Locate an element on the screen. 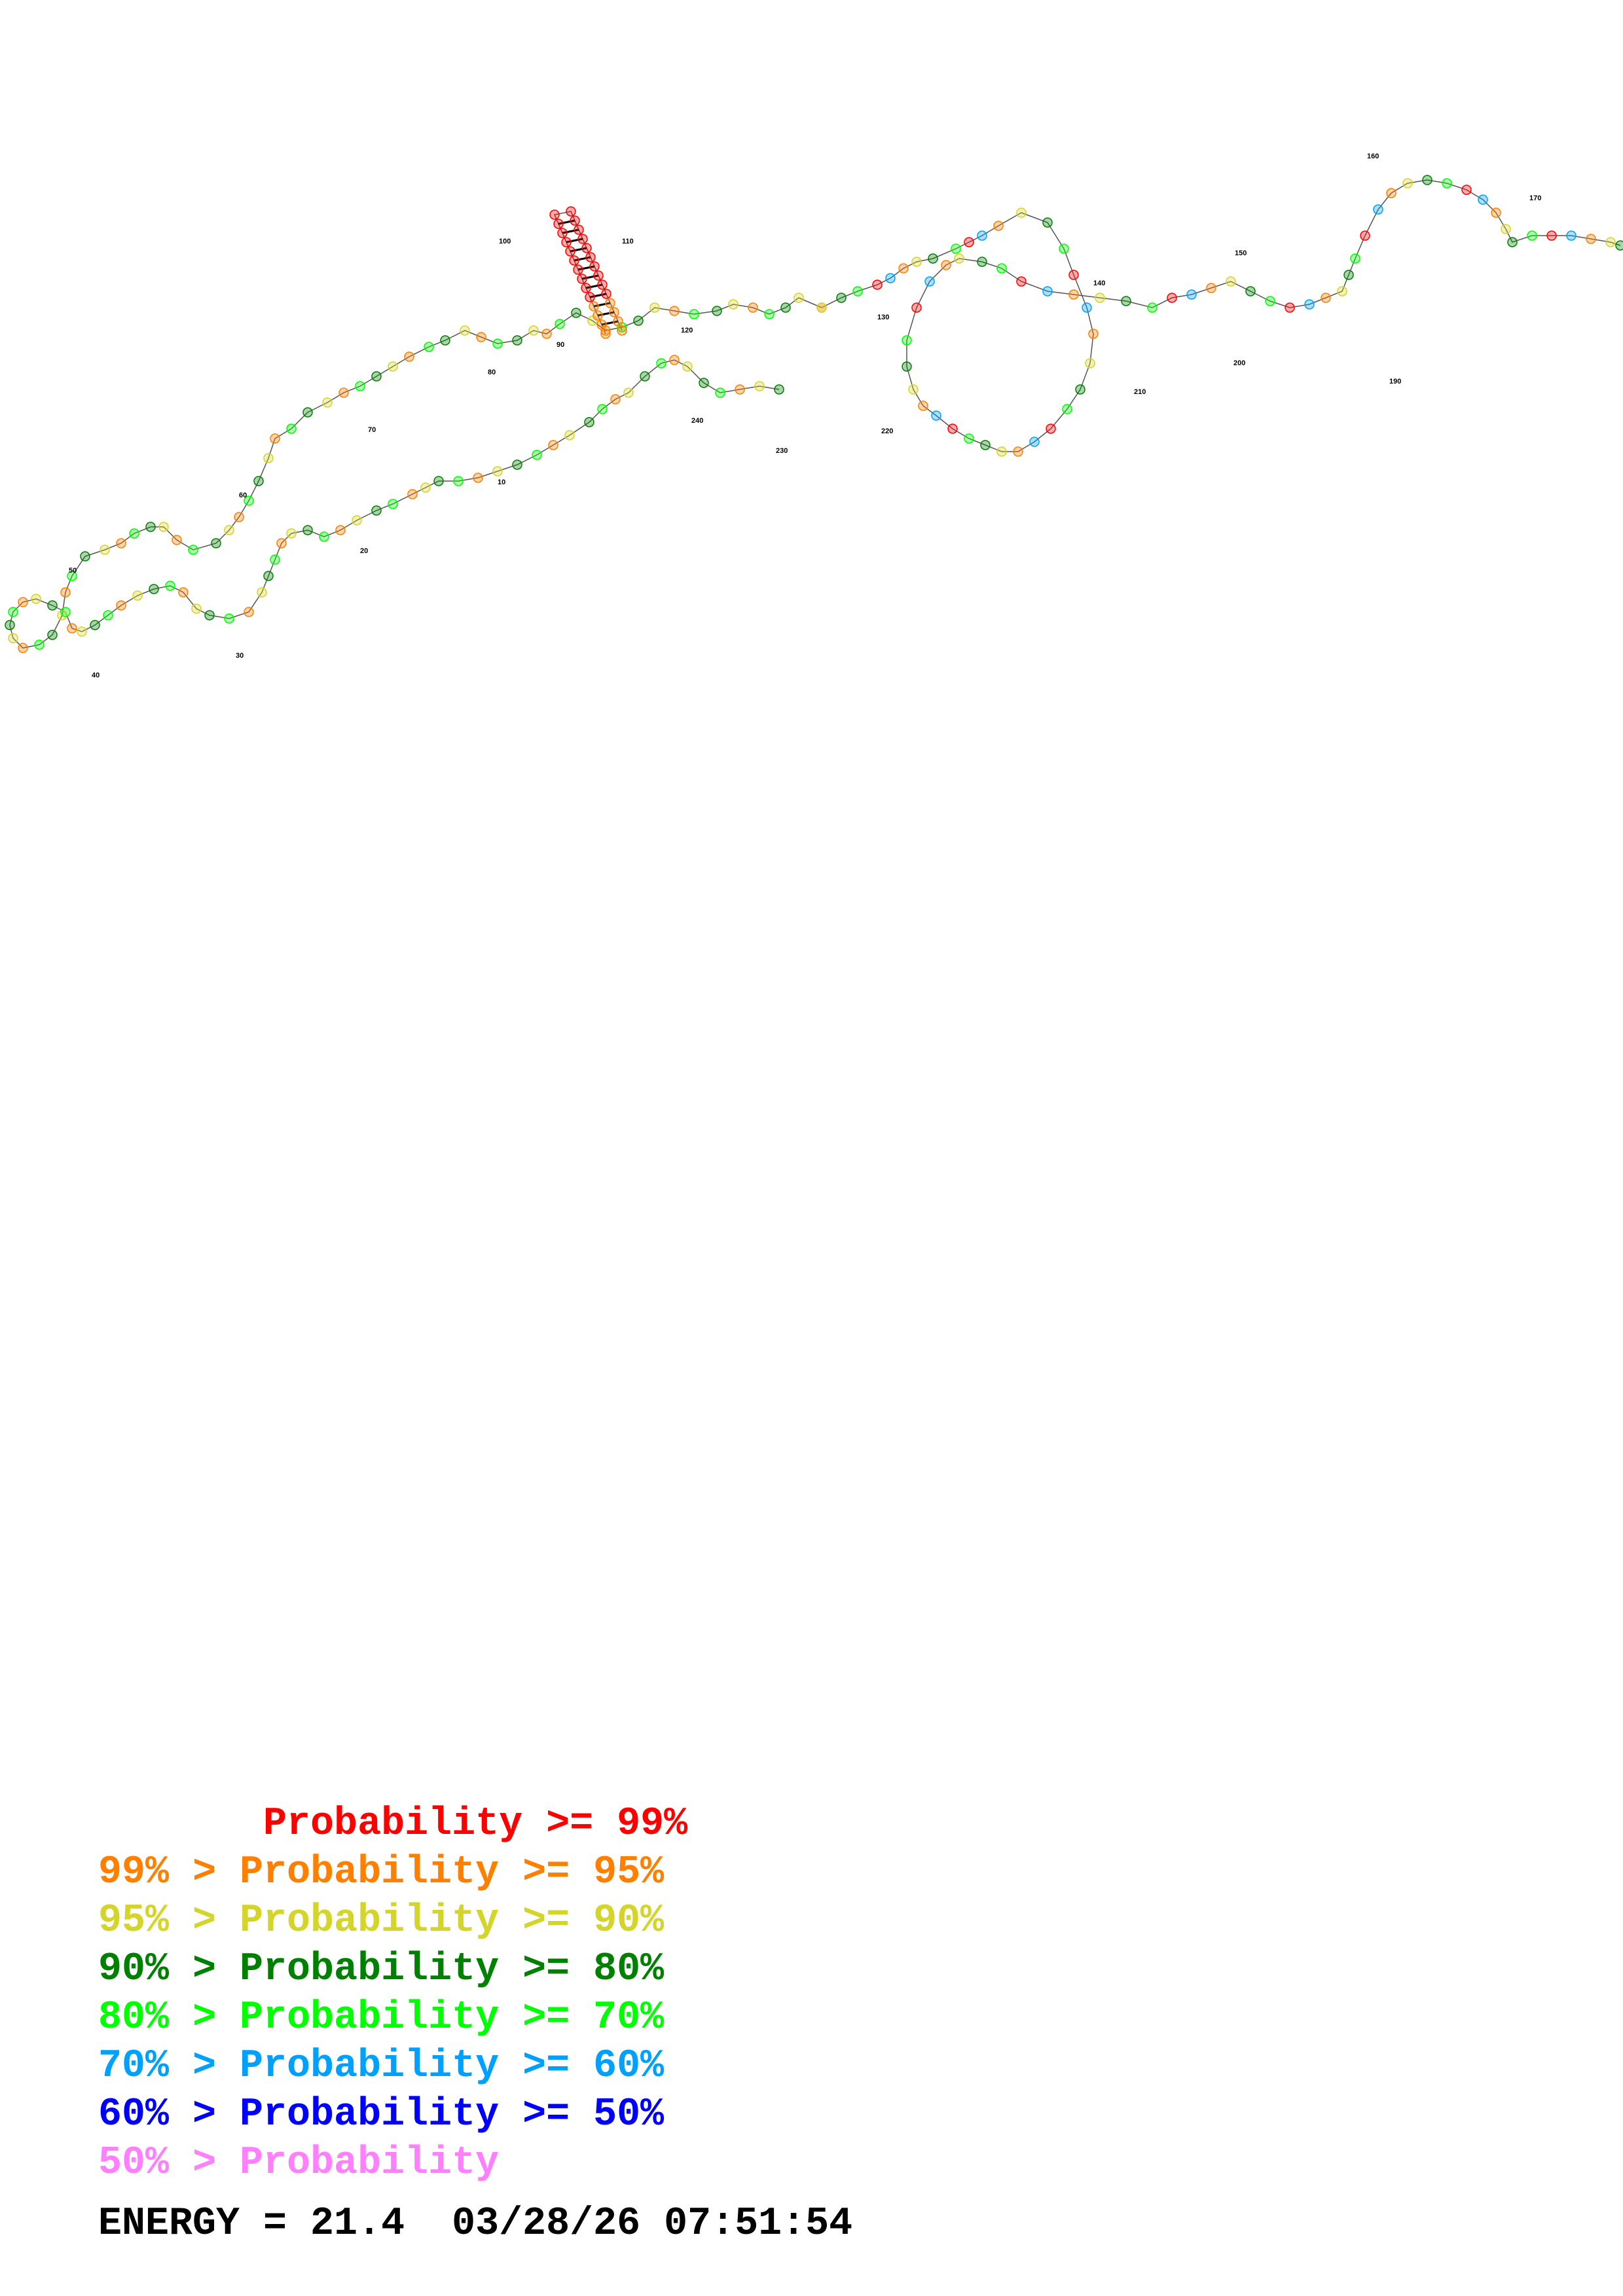 This screenshot has width=1623, height=2296. position-label-10: 10 is located at coordinates (501, 482).